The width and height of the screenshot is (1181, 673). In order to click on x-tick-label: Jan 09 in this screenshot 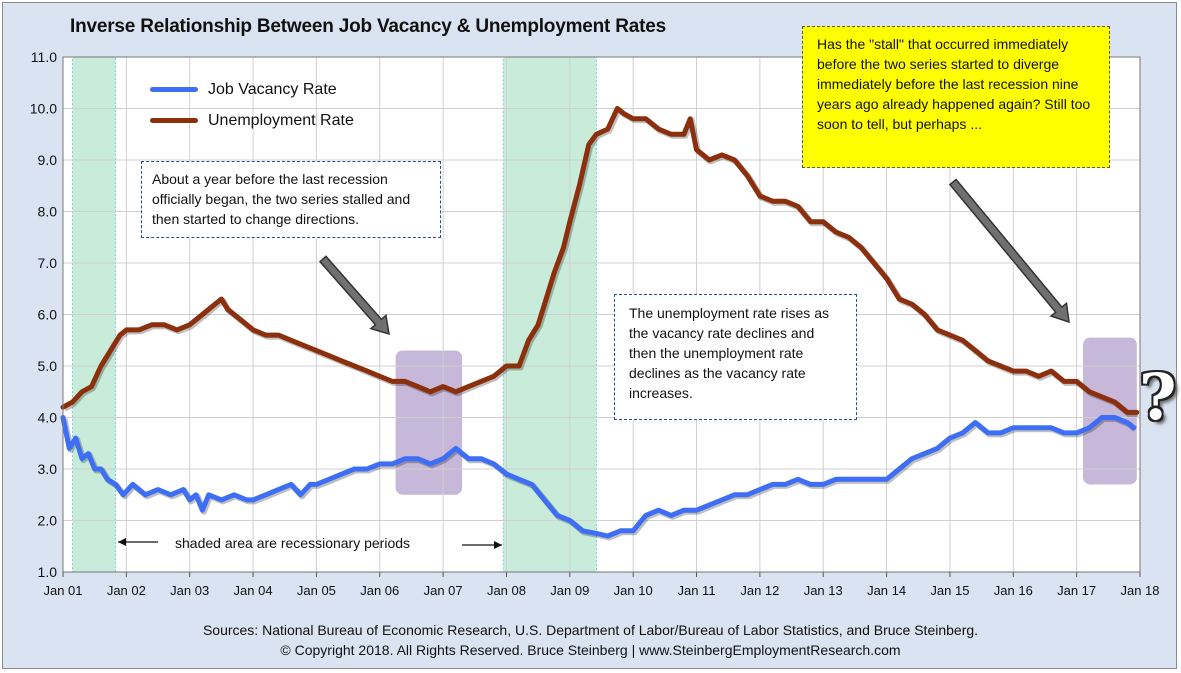, I will do `click(569, 590)`.